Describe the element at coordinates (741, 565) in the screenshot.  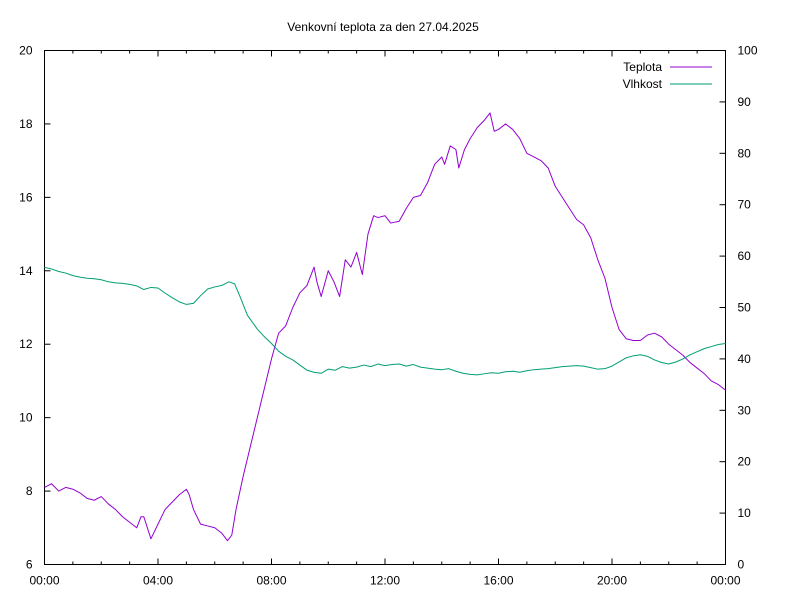
I see `y-right-tick-label: 0` at that location.